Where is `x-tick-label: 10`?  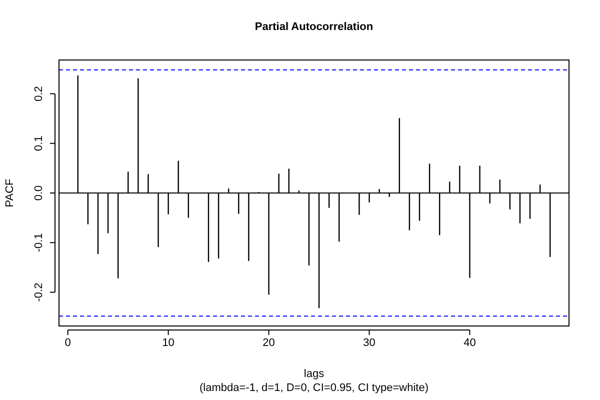 x-tick-label: 10 is located at coordinates (168, 342).